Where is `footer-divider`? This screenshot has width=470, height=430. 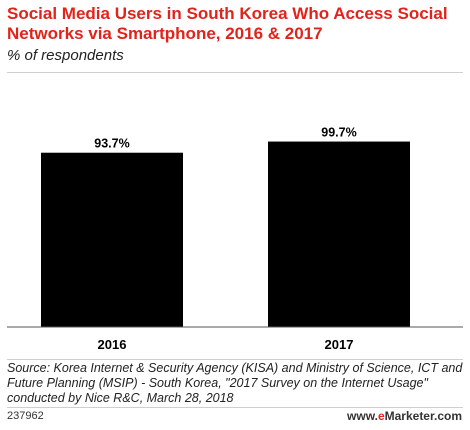 footer-divider is located at coordinates (235, 407).